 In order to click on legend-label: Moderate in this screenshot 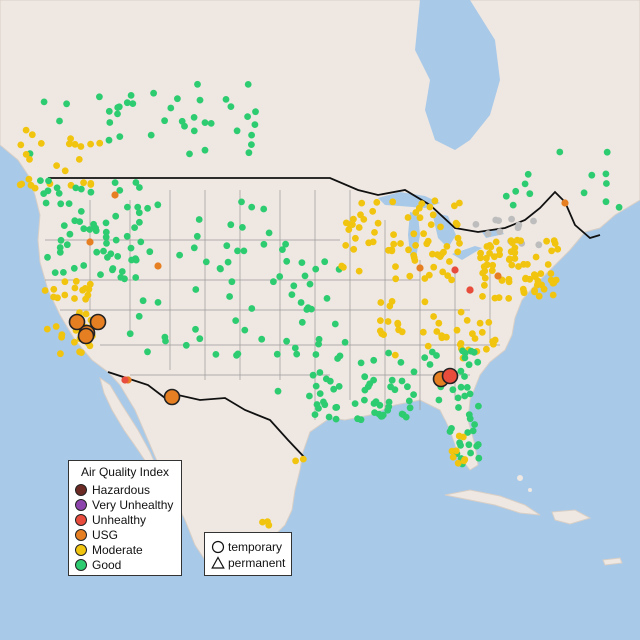, I will do `click(117, 550)`.